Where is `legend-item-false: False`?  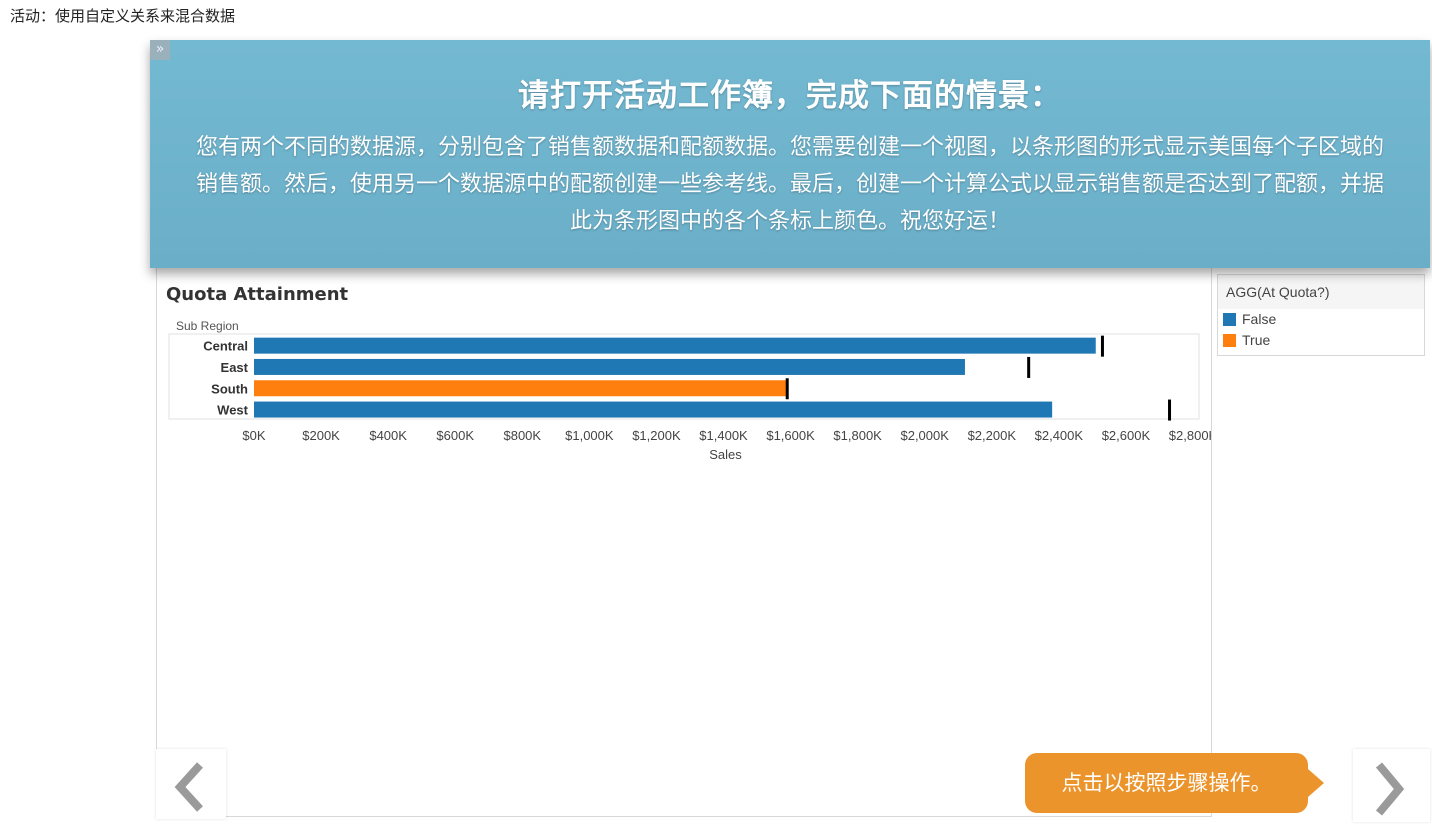 legend-item-false: False is located at coordinates (1321, 319).